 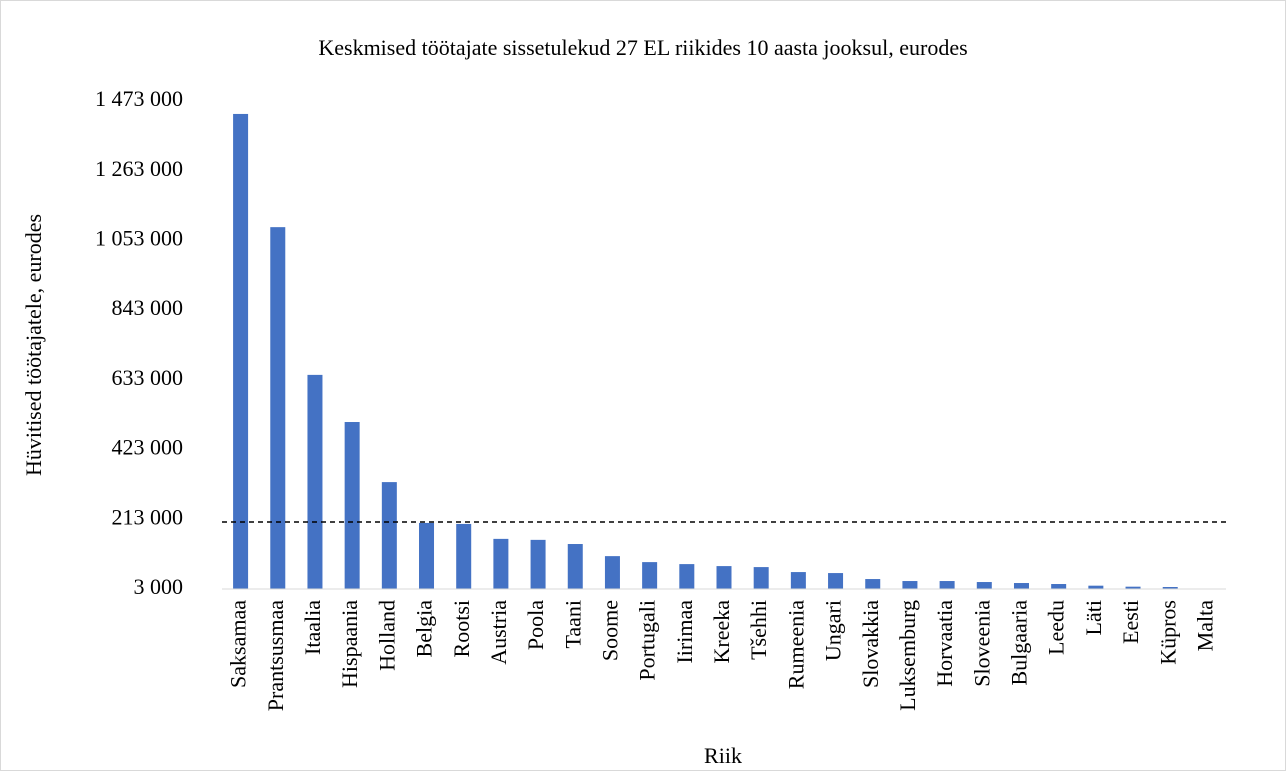 I want to click on x-tick-label: Slovakkia, so click(x=870, y=644).